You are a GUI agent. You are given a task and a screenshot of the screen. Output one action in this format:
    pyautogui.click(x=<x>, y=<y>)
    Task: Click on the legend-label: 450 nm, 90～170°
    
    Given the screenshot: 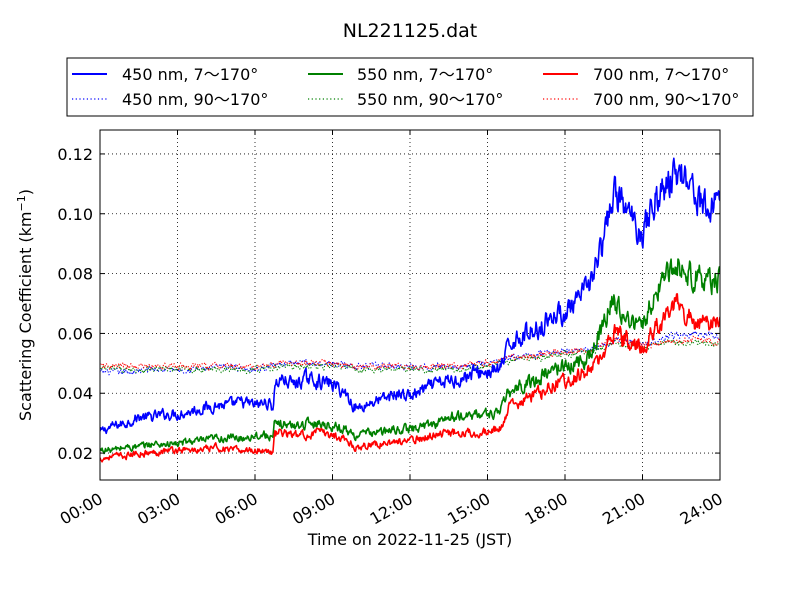 What is the action you would take?
    pyautogui.click(x=195, y=99)
    